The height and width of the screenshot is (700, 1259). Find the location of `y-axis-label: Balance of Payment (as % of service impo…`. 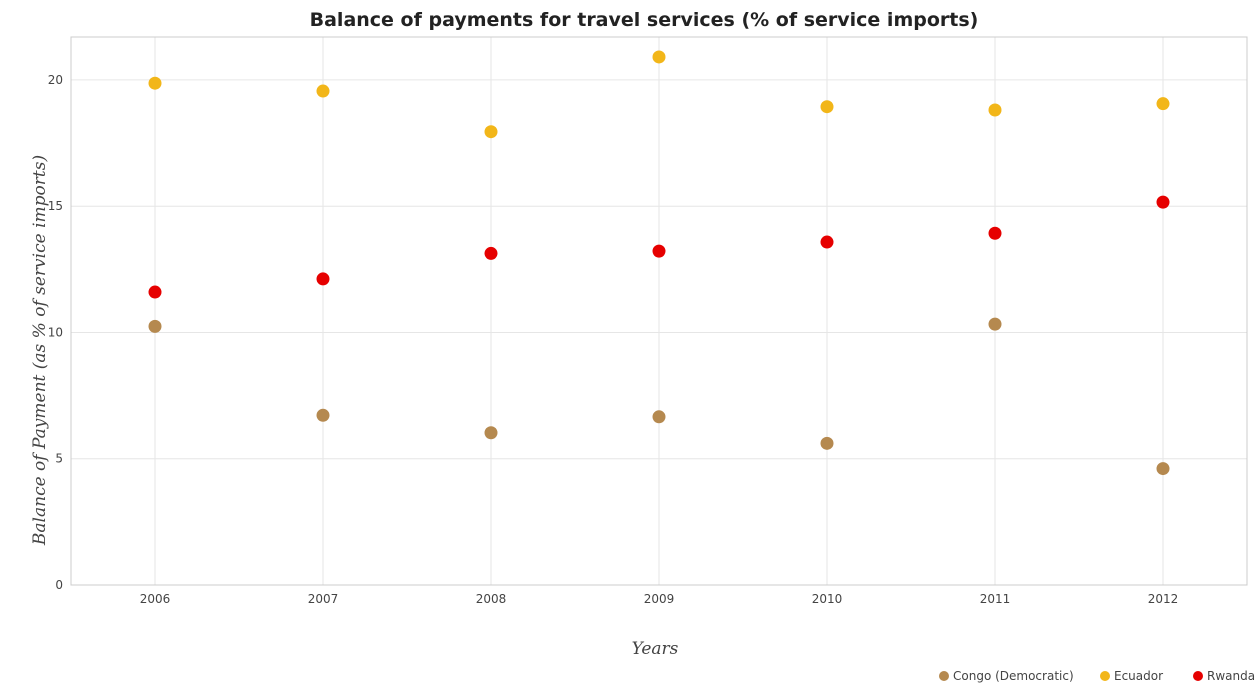

y-axis-label: Balance of Payment (as % of service impo… is located at coordinates (40, 350).